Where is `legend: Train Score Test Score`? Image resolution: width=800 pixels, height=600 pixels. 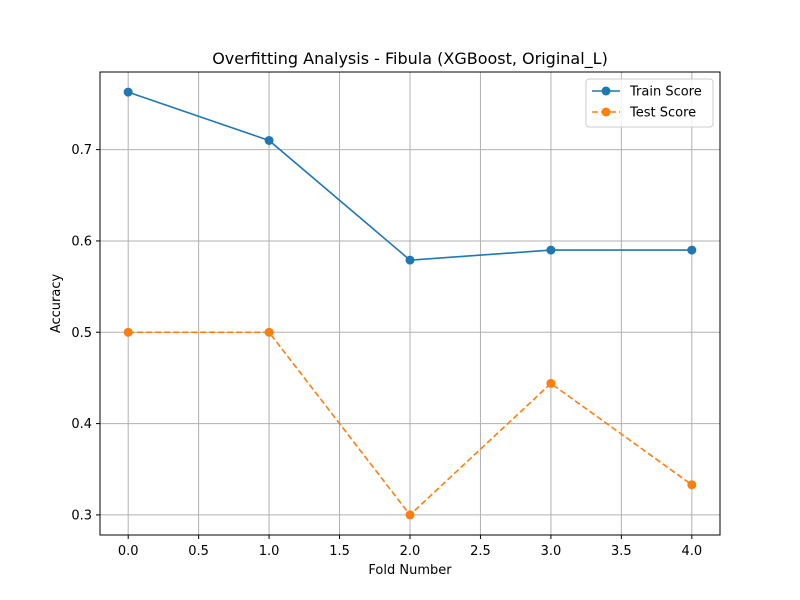
legend: Train Score Test Score is located at coordinates (649, 103).